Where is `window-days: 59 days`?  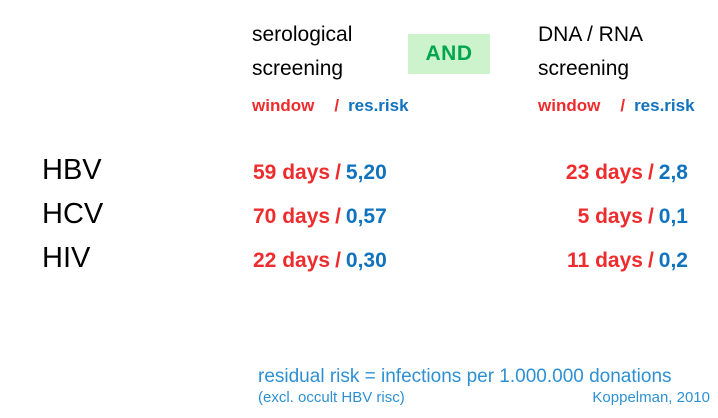 window-days: 59 days is located at coordinates (292, 172).